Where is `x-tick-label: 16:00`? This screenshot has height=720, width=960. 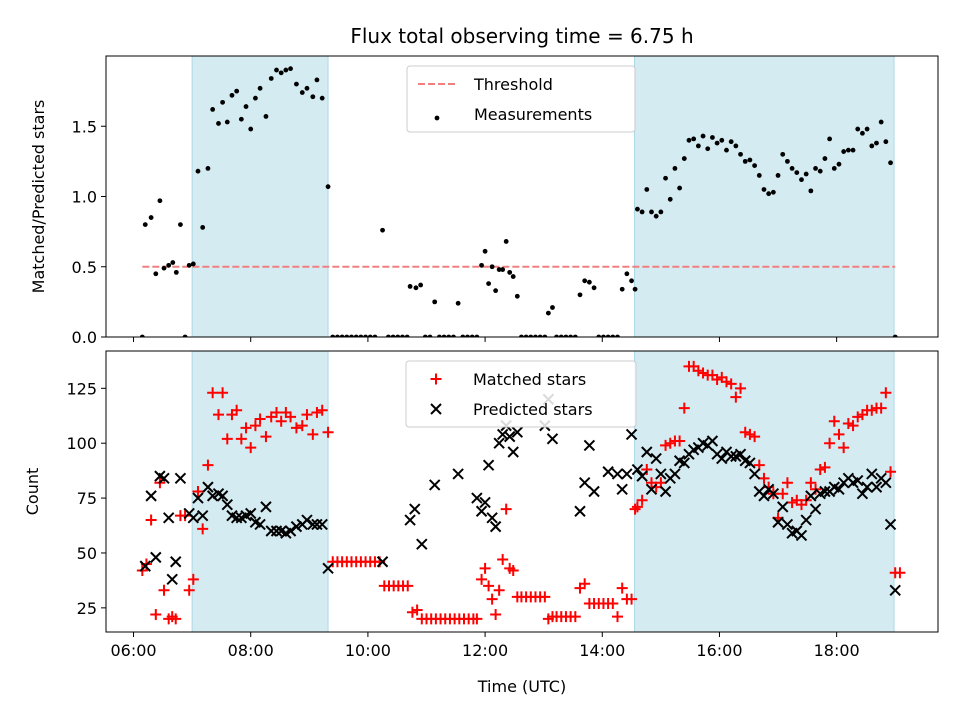
x-tick-label: 16:00 is located at coordinates (719, 650).